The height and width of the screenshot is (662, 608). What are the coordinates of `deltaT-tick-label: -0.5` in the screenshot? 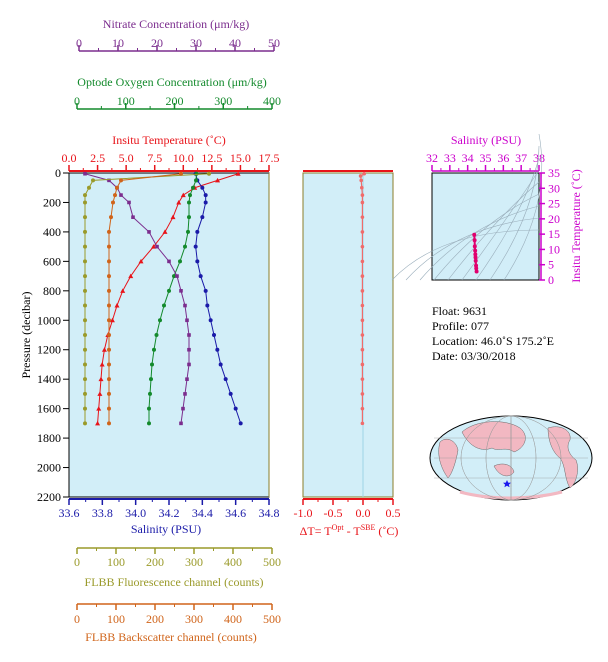 It's located at (333, 513).